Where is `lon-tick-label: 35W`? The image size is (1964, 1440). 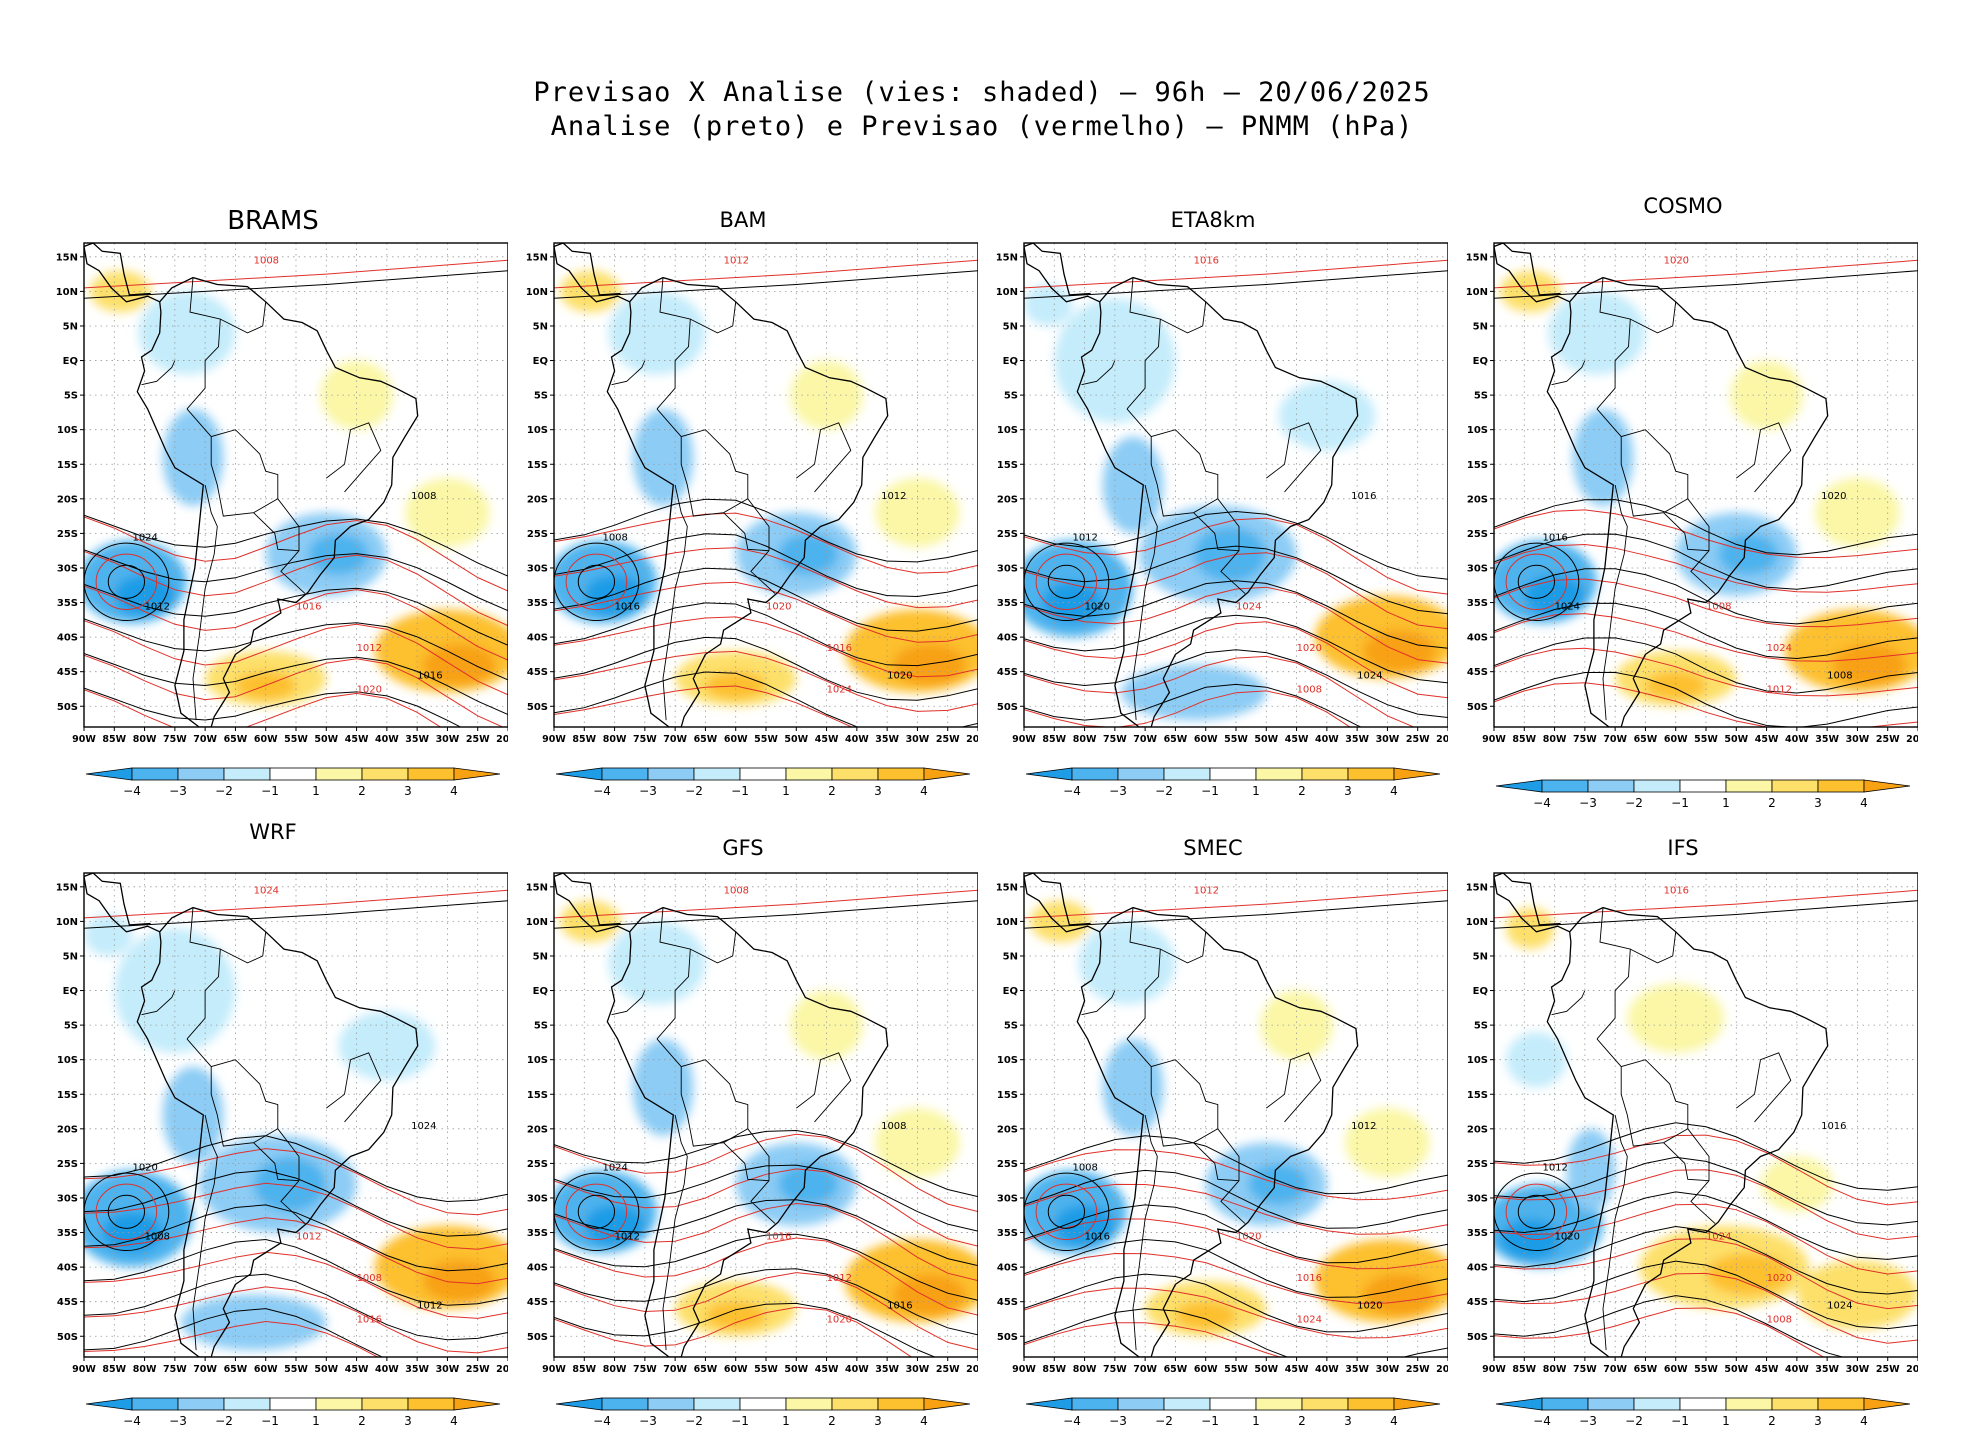 lon-tick-label: 35W is located at coordinates (1357, 739).